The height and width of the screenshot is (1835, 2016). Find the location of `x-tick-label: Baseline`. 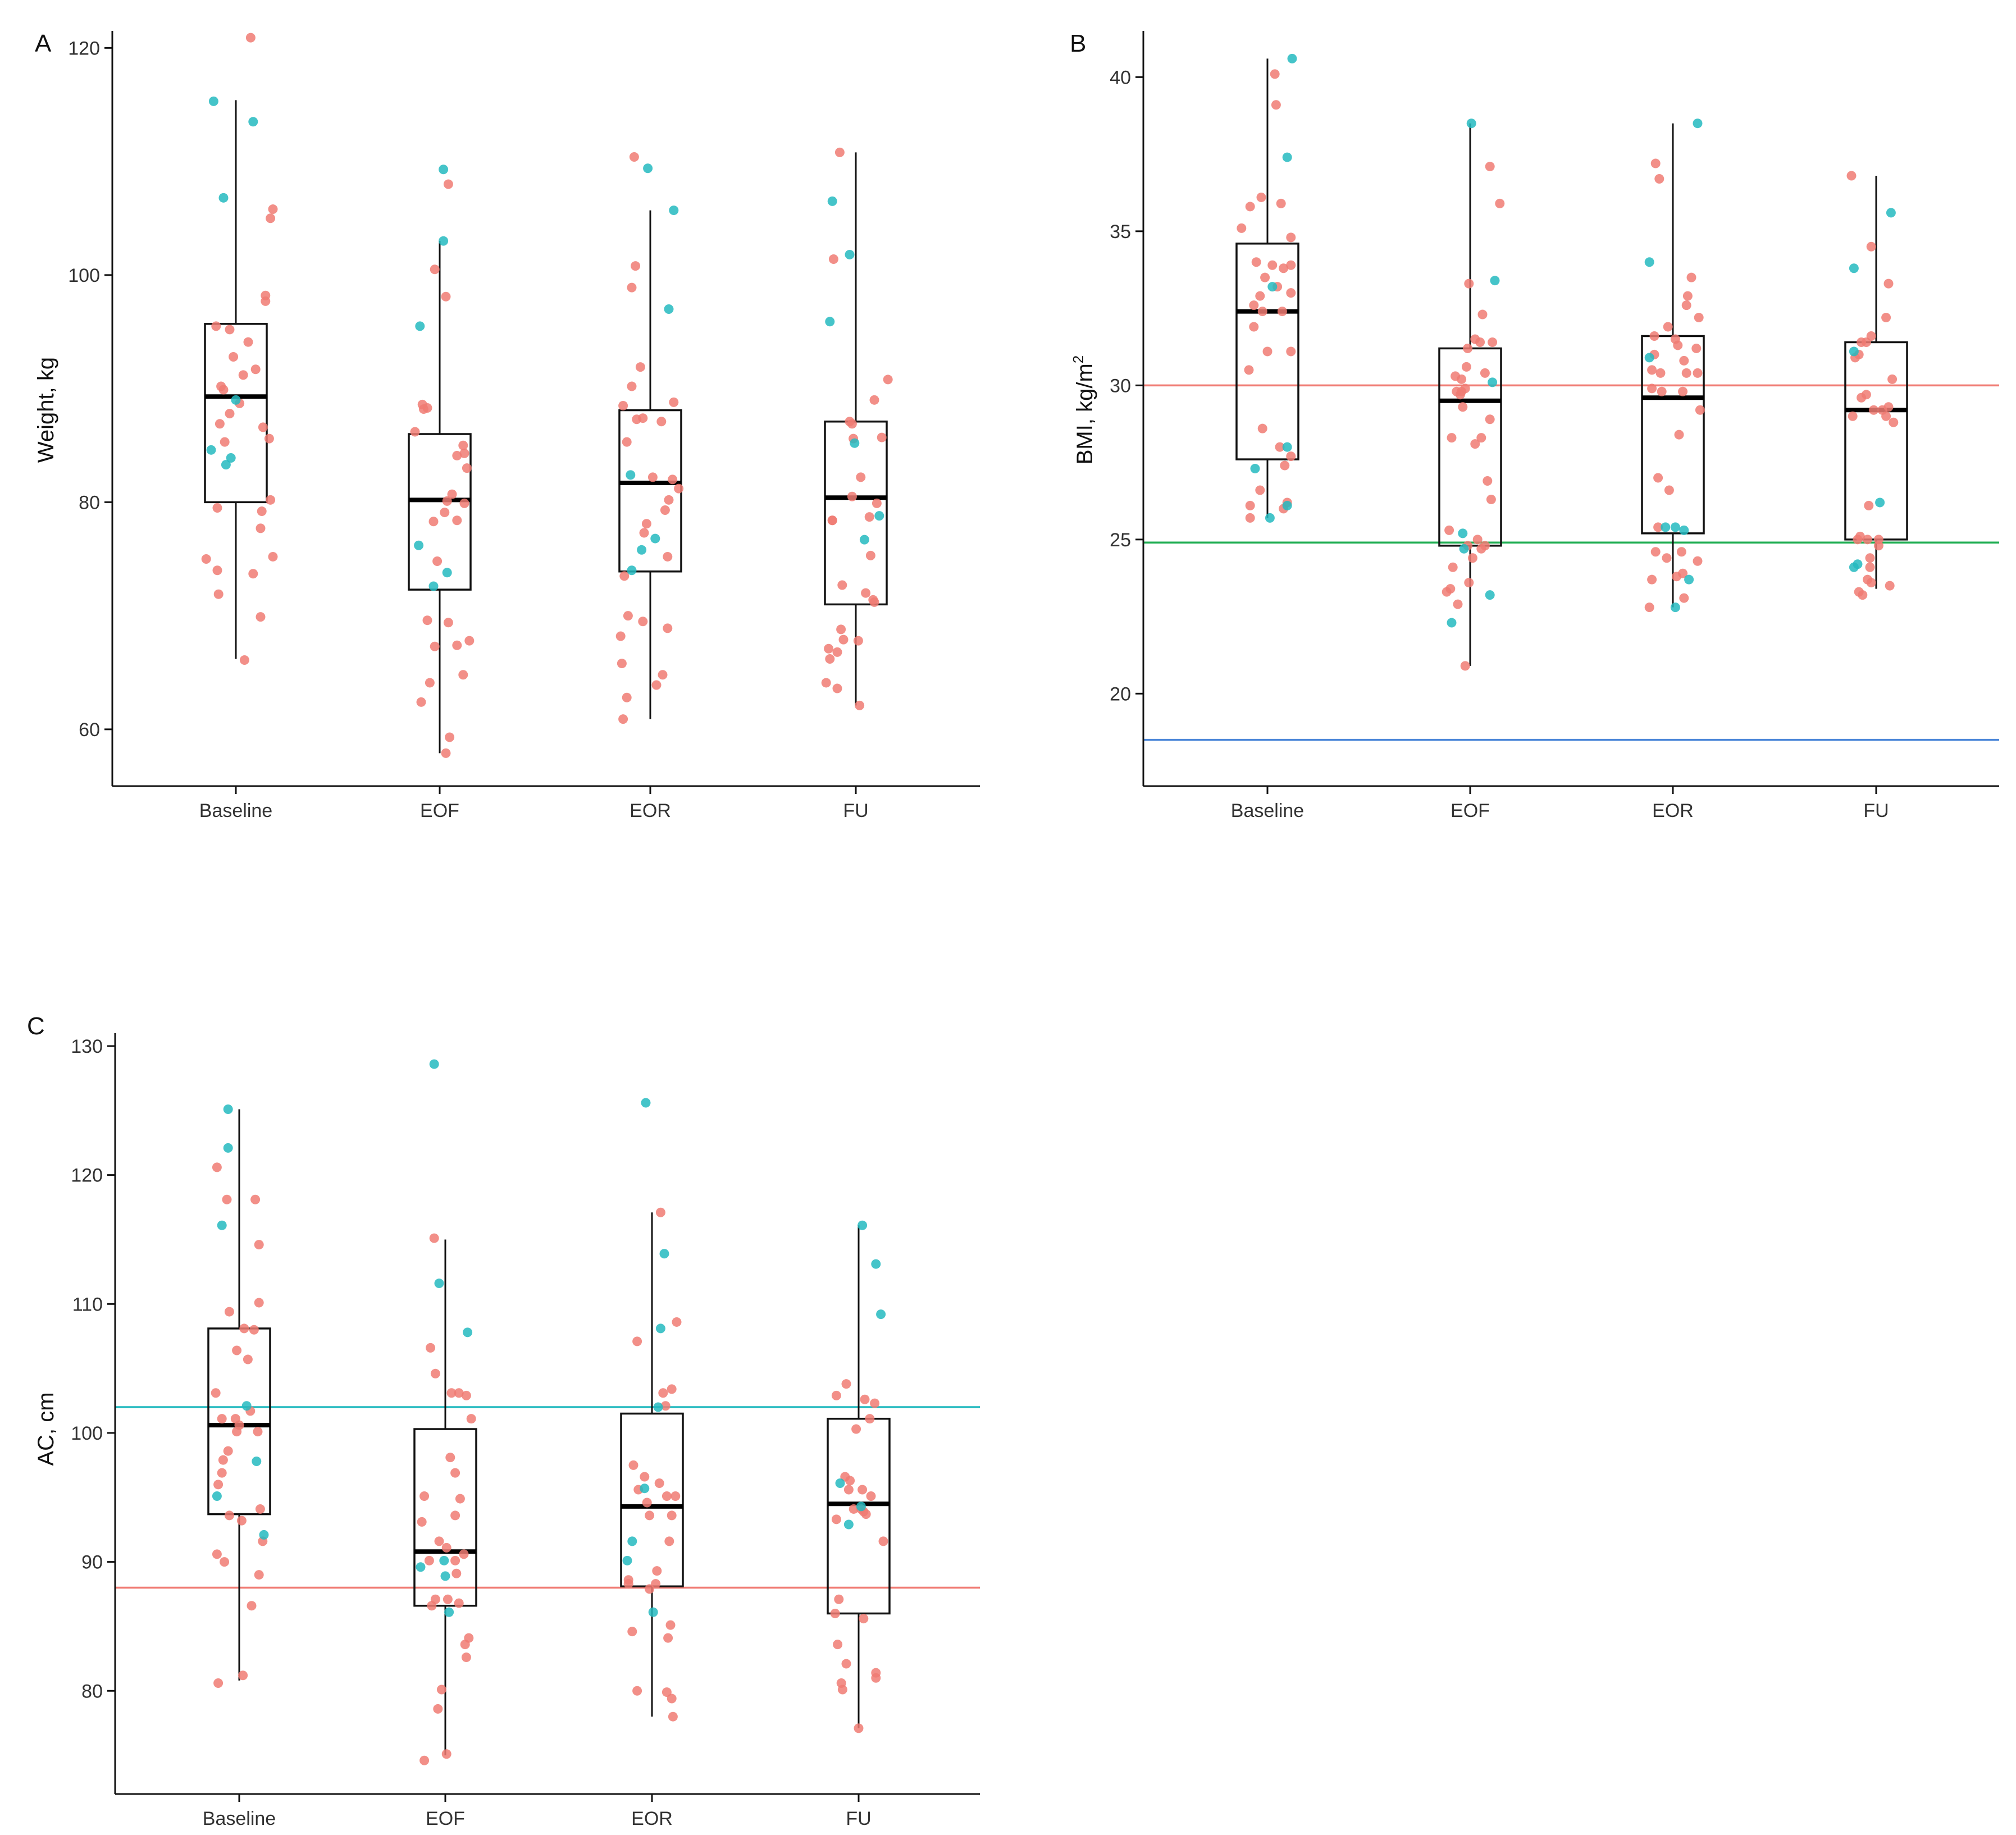

x-tick-label: Baseline is located at coordinates (1267, 810).